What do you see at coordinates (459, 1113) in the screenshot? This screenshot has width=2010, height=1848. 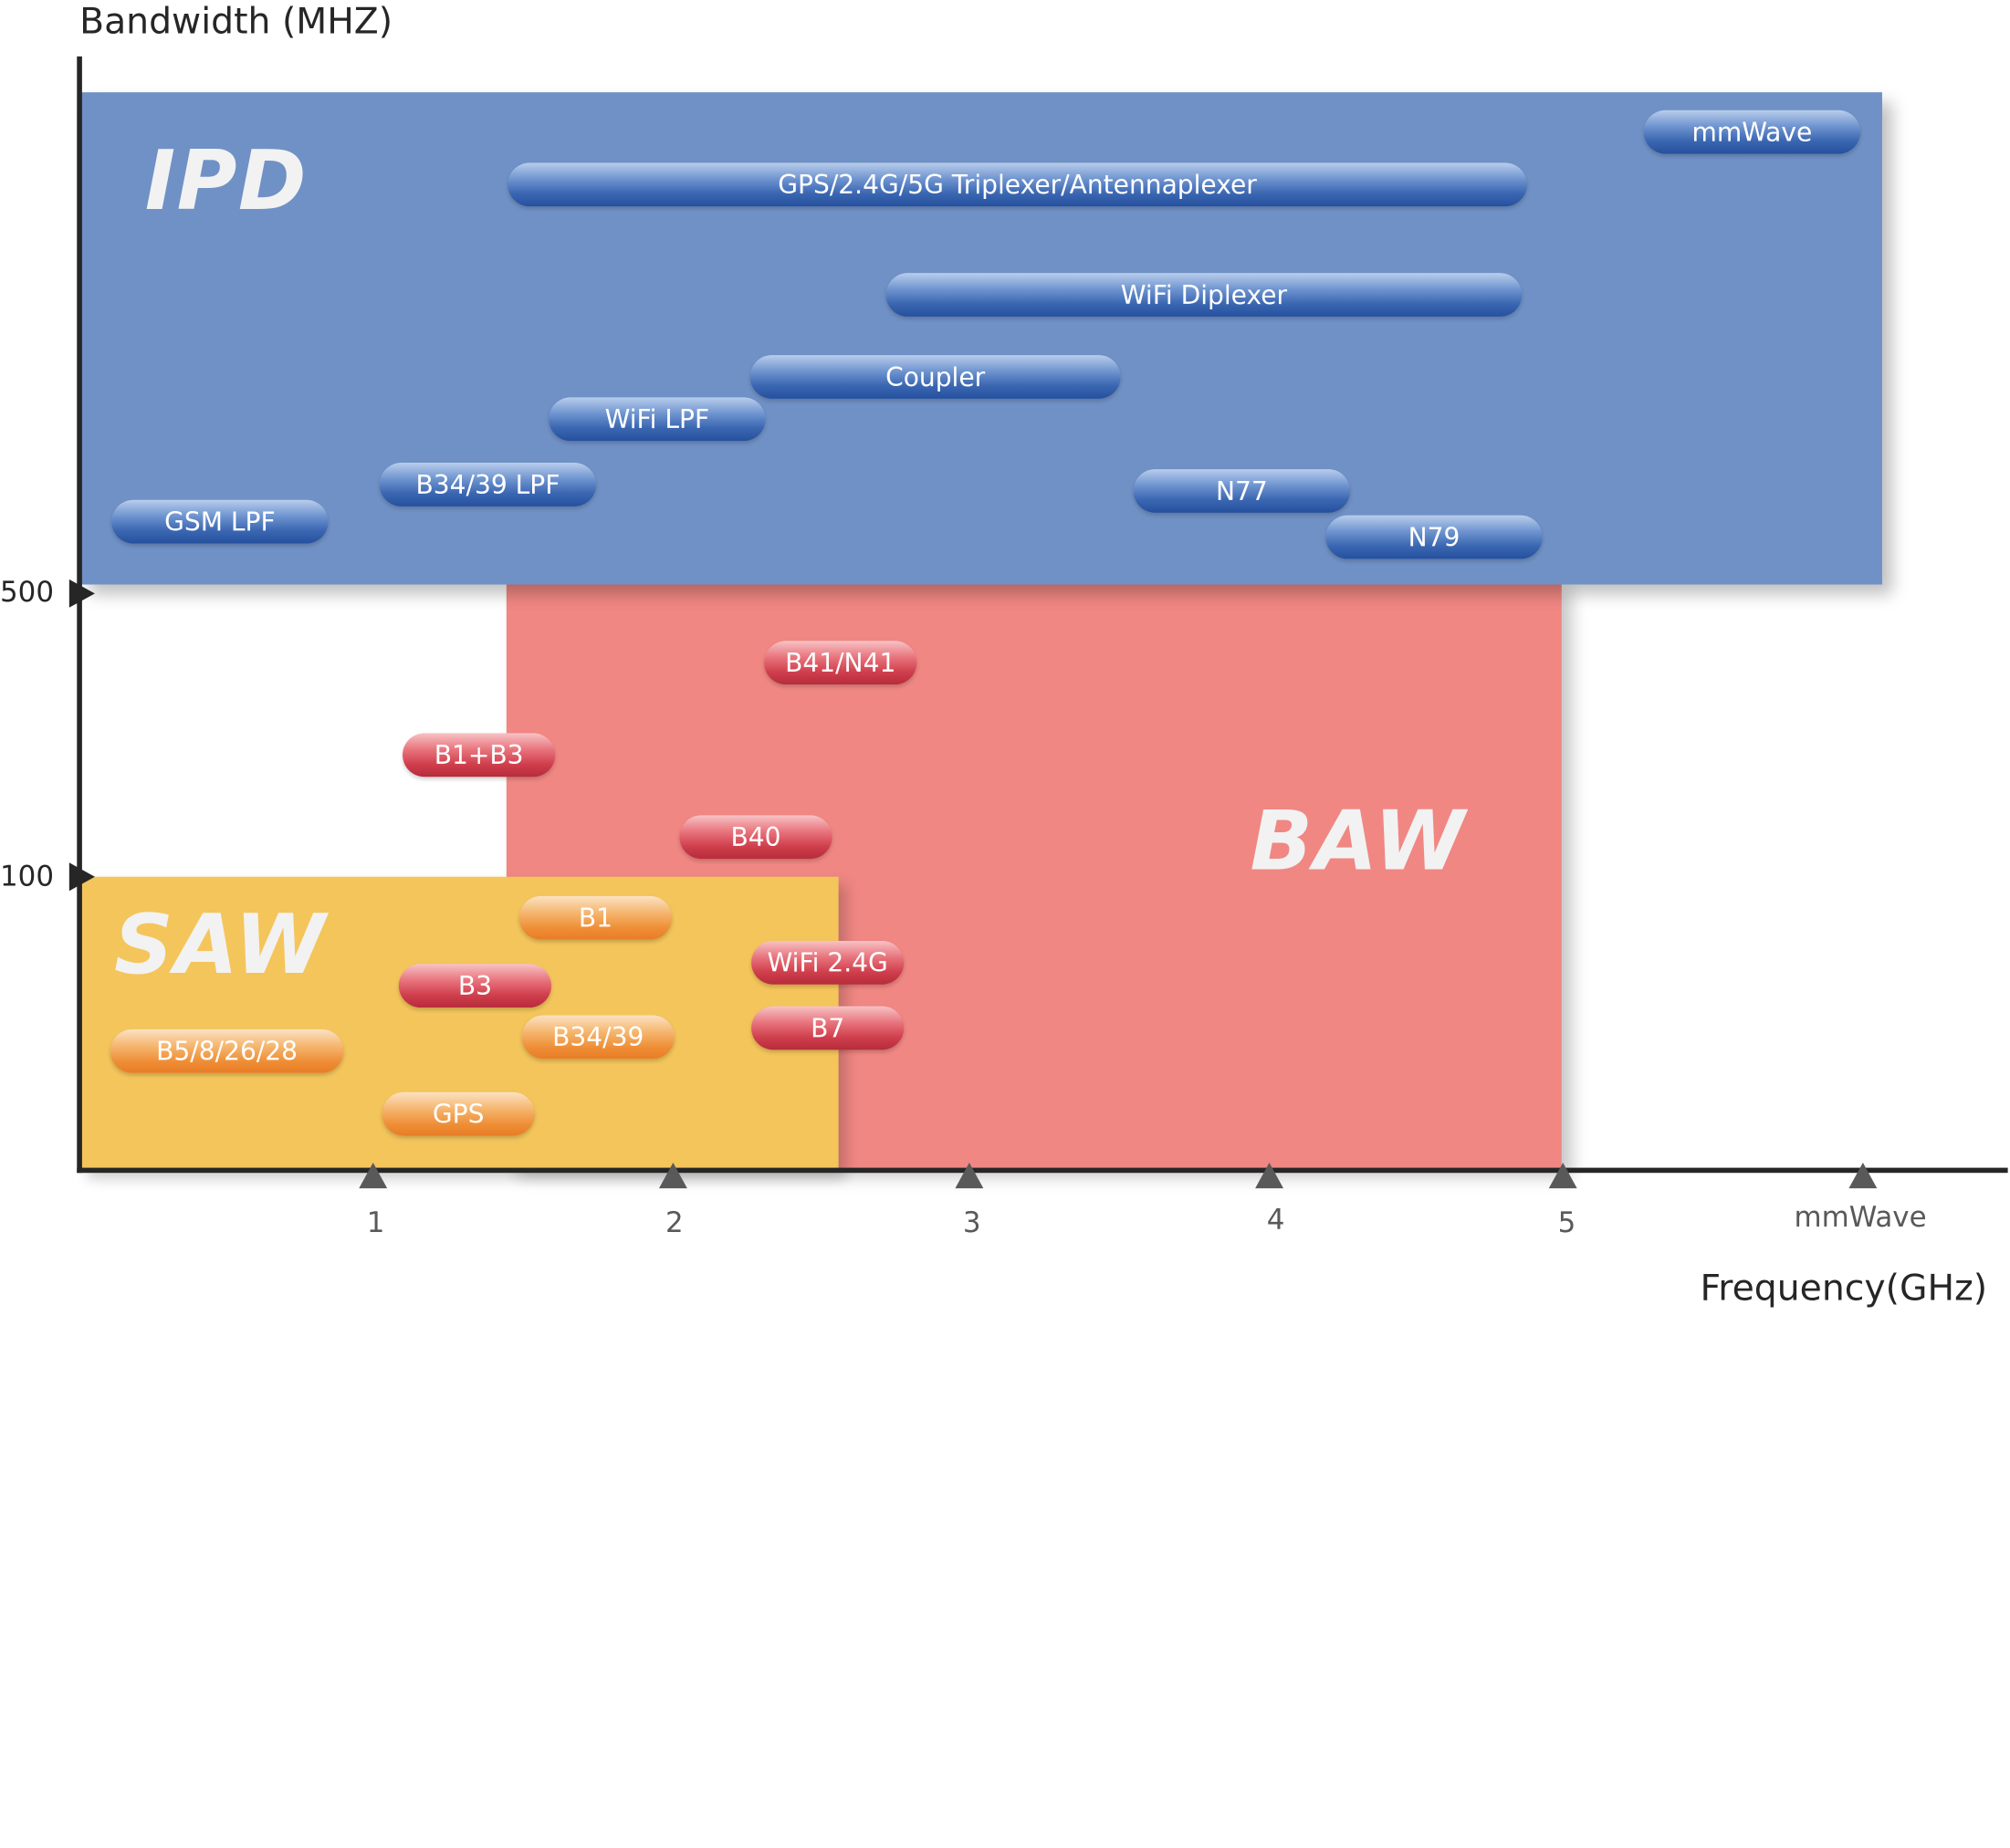 I see `saw-filter-pill: GPS` at bounding box center [459, 1113].